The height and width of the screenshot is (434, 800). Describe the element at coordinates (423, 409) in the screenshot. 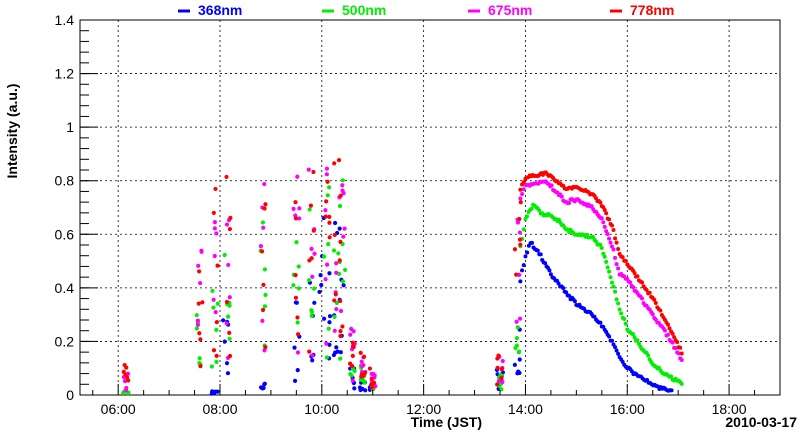

I see `x-tick-label: 12:00` at that location.